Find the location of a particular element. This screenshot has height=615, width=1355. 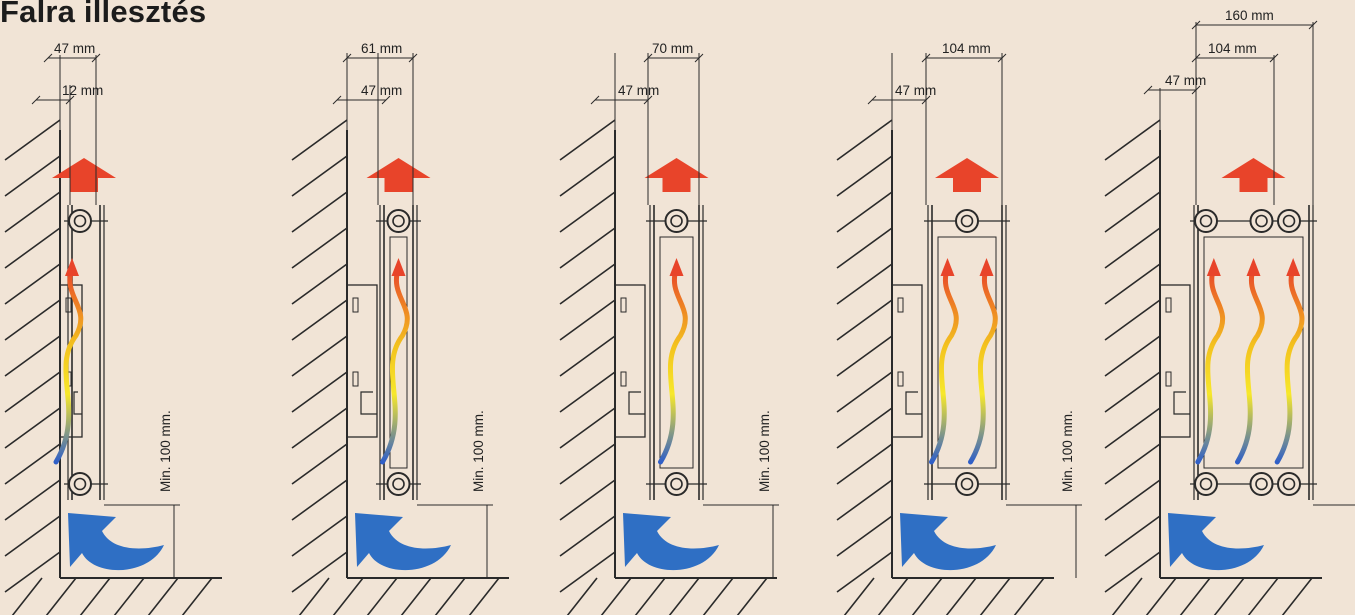

dimension-label: 70 mm is located at coordinates (672, 48).